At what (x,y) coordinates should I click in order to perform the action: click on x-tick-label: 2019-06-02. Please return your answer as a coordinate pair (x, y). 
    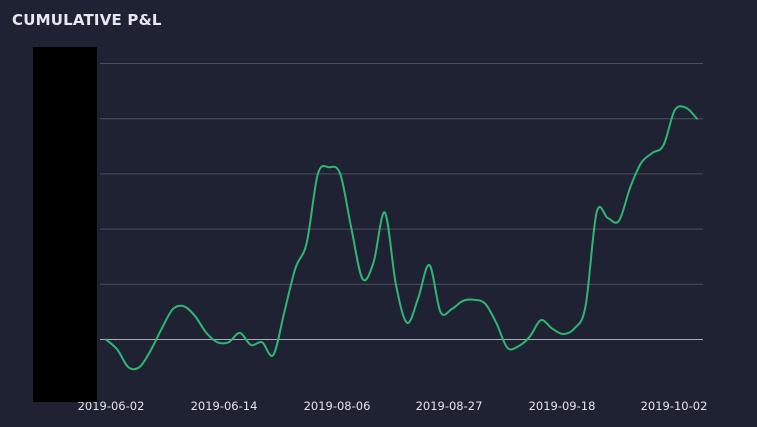
    Looking at the image, I should click on (111, 406).